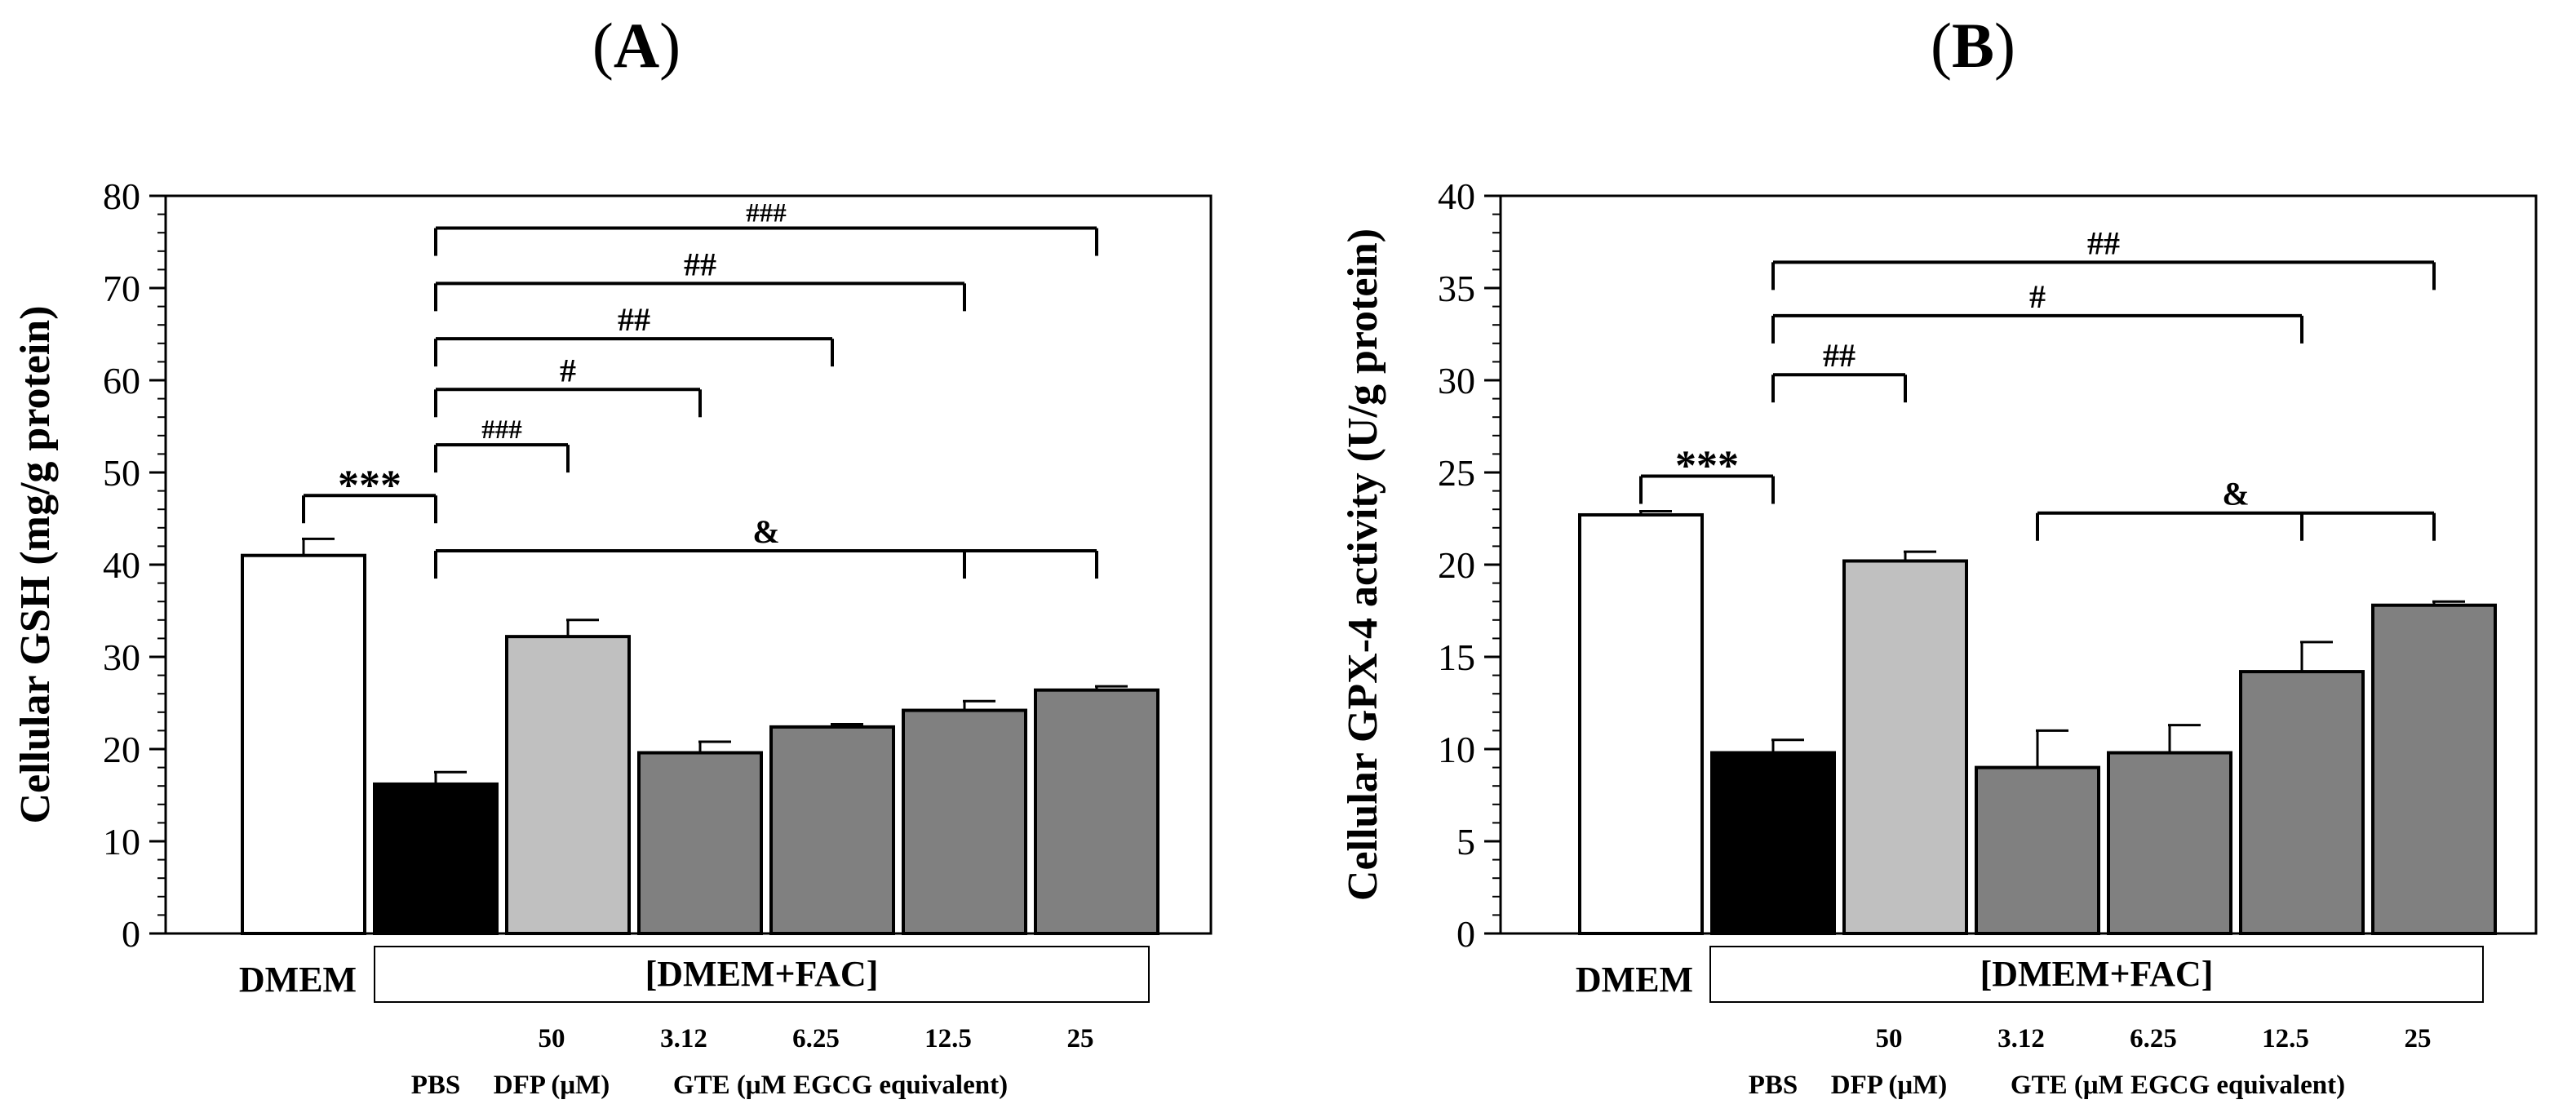  What do you see at coordinates (1456, 473) in the screenshot?
I see `y-tick-label: 25` at bounding box center [1456, 473].